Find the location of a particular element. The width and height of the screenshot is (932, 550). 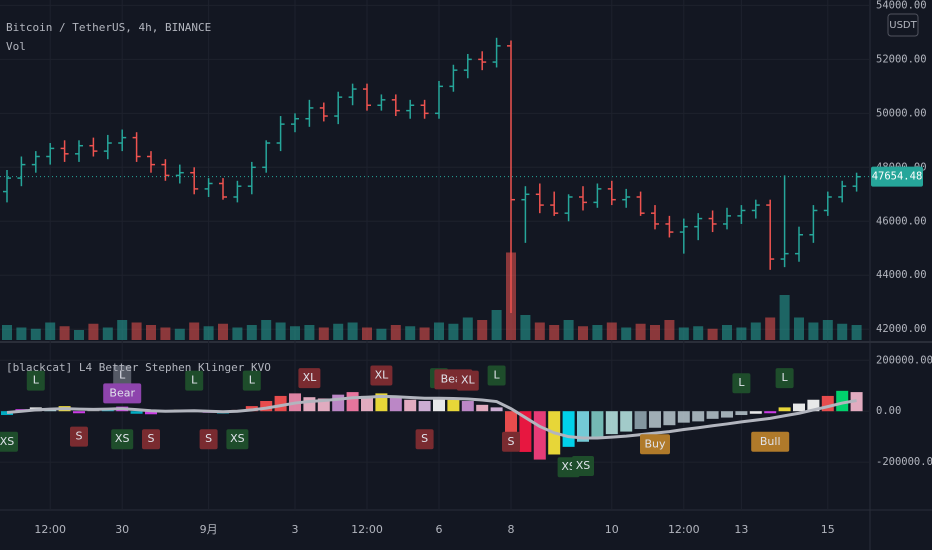

signal-tag-text: Bear is located at coordinates (122, 392).